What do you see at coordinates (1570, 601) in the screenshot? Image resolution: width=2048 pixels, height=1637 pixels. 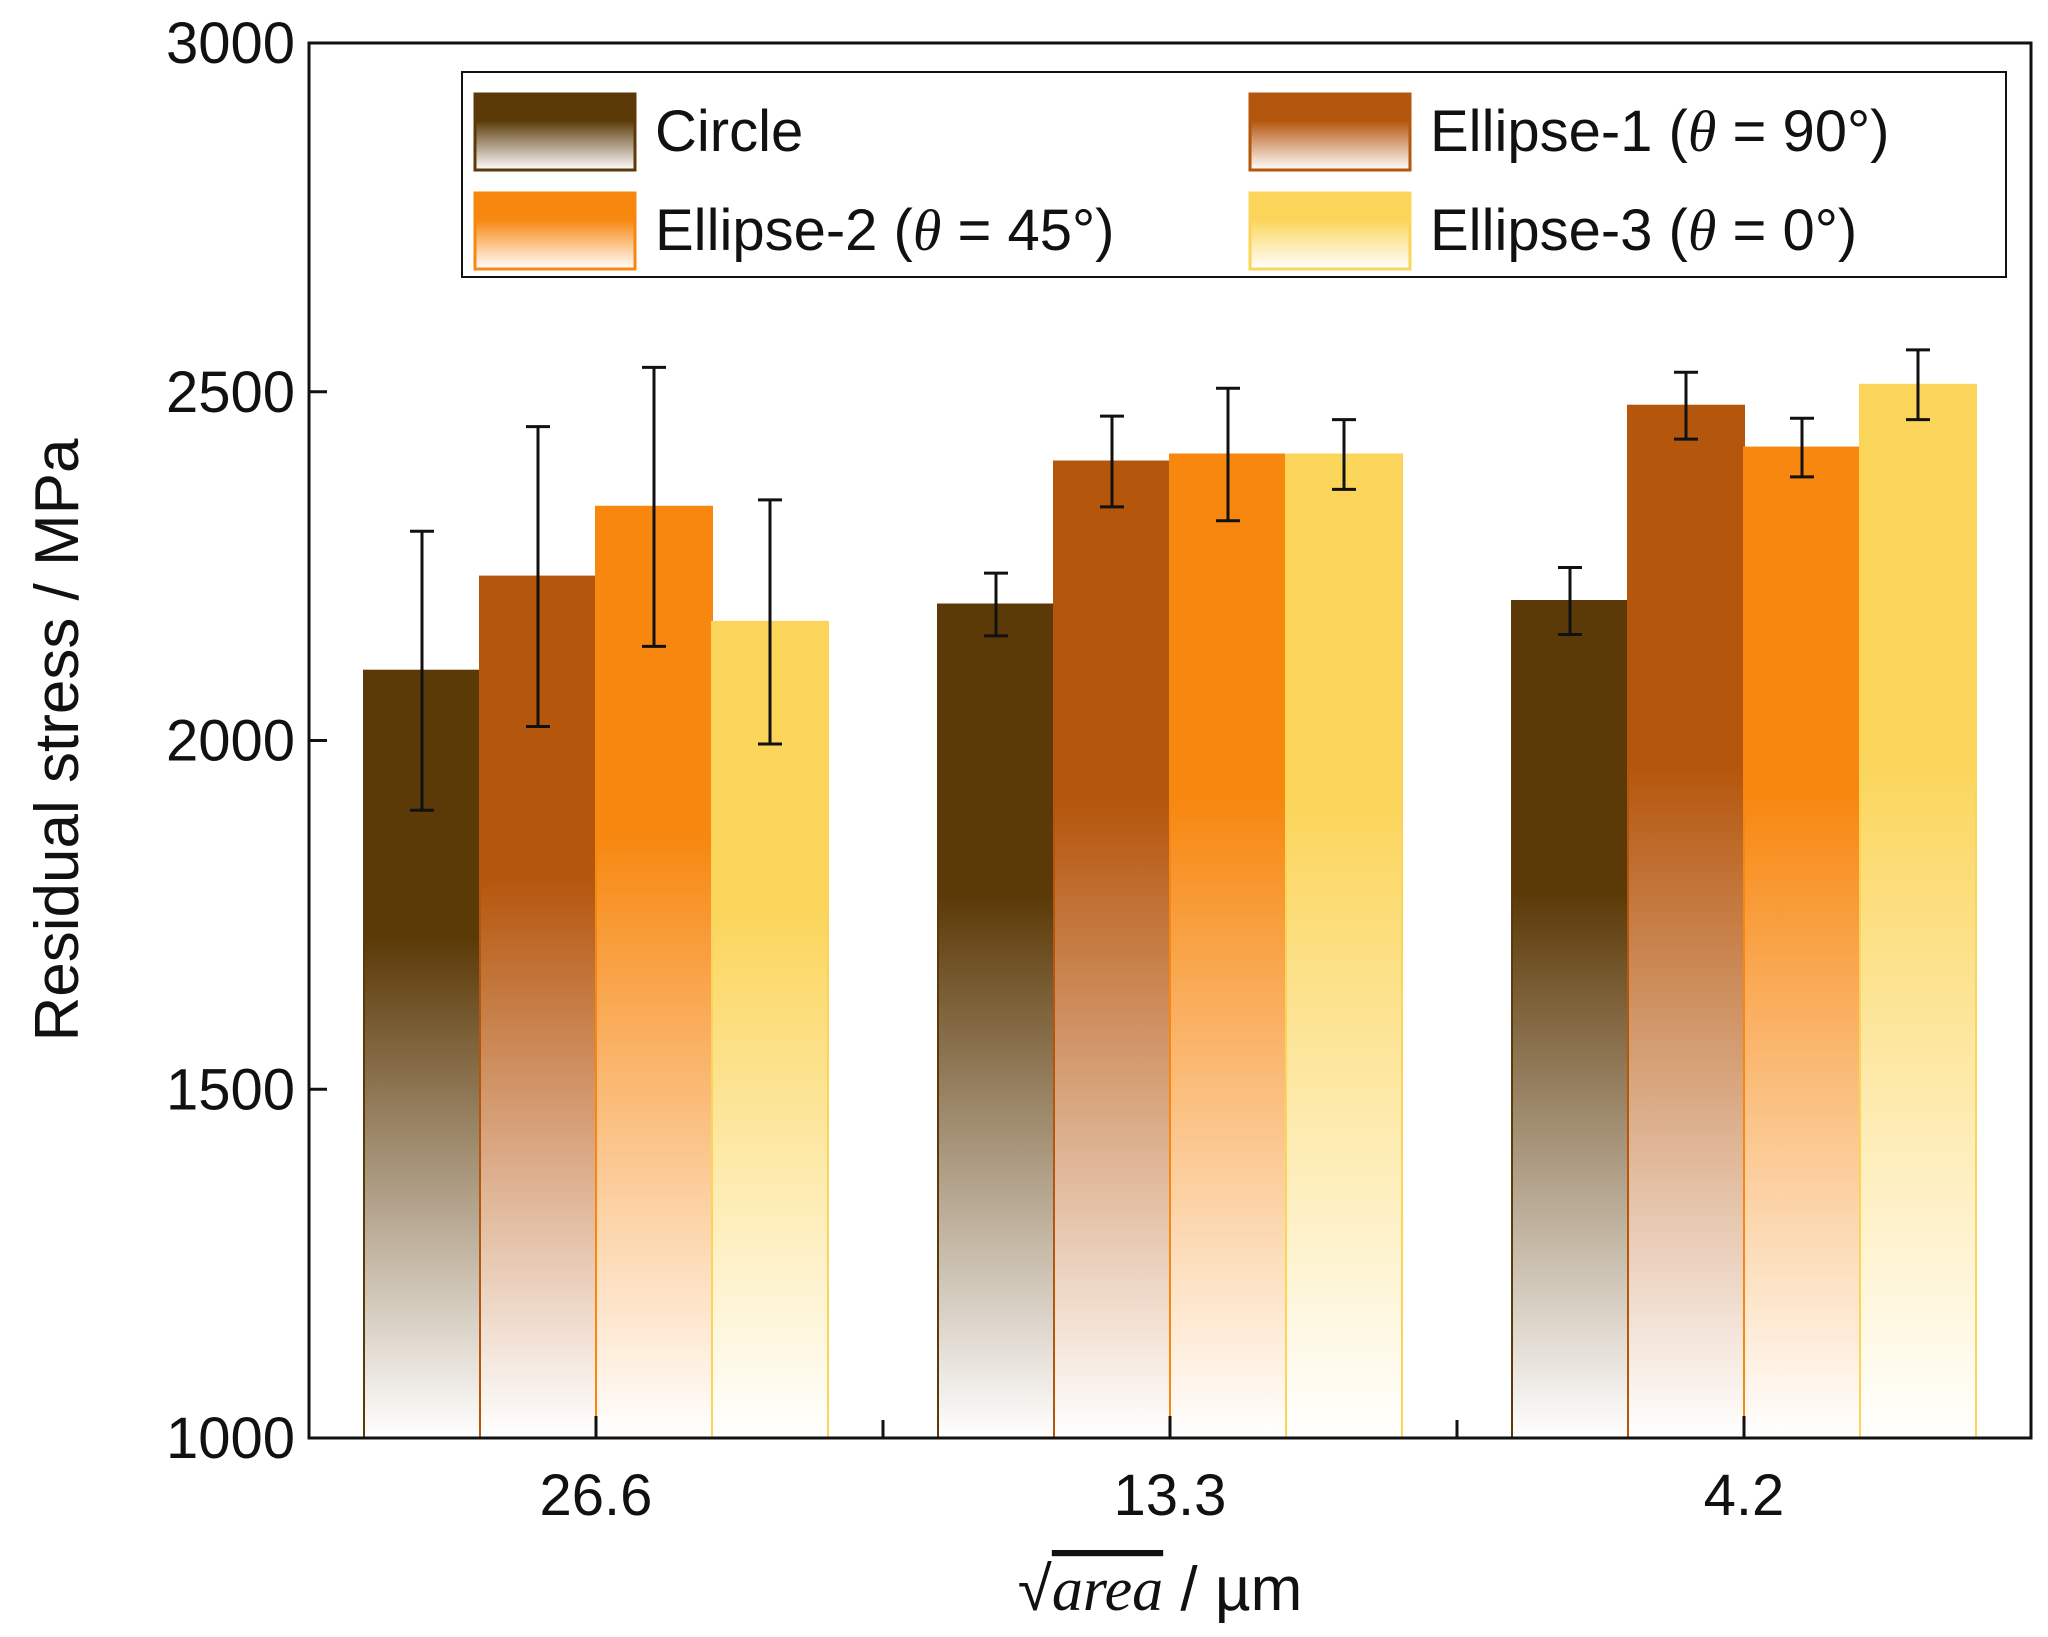 I see `error-bar-circle-4.2` at bounding box center [1570, 601].